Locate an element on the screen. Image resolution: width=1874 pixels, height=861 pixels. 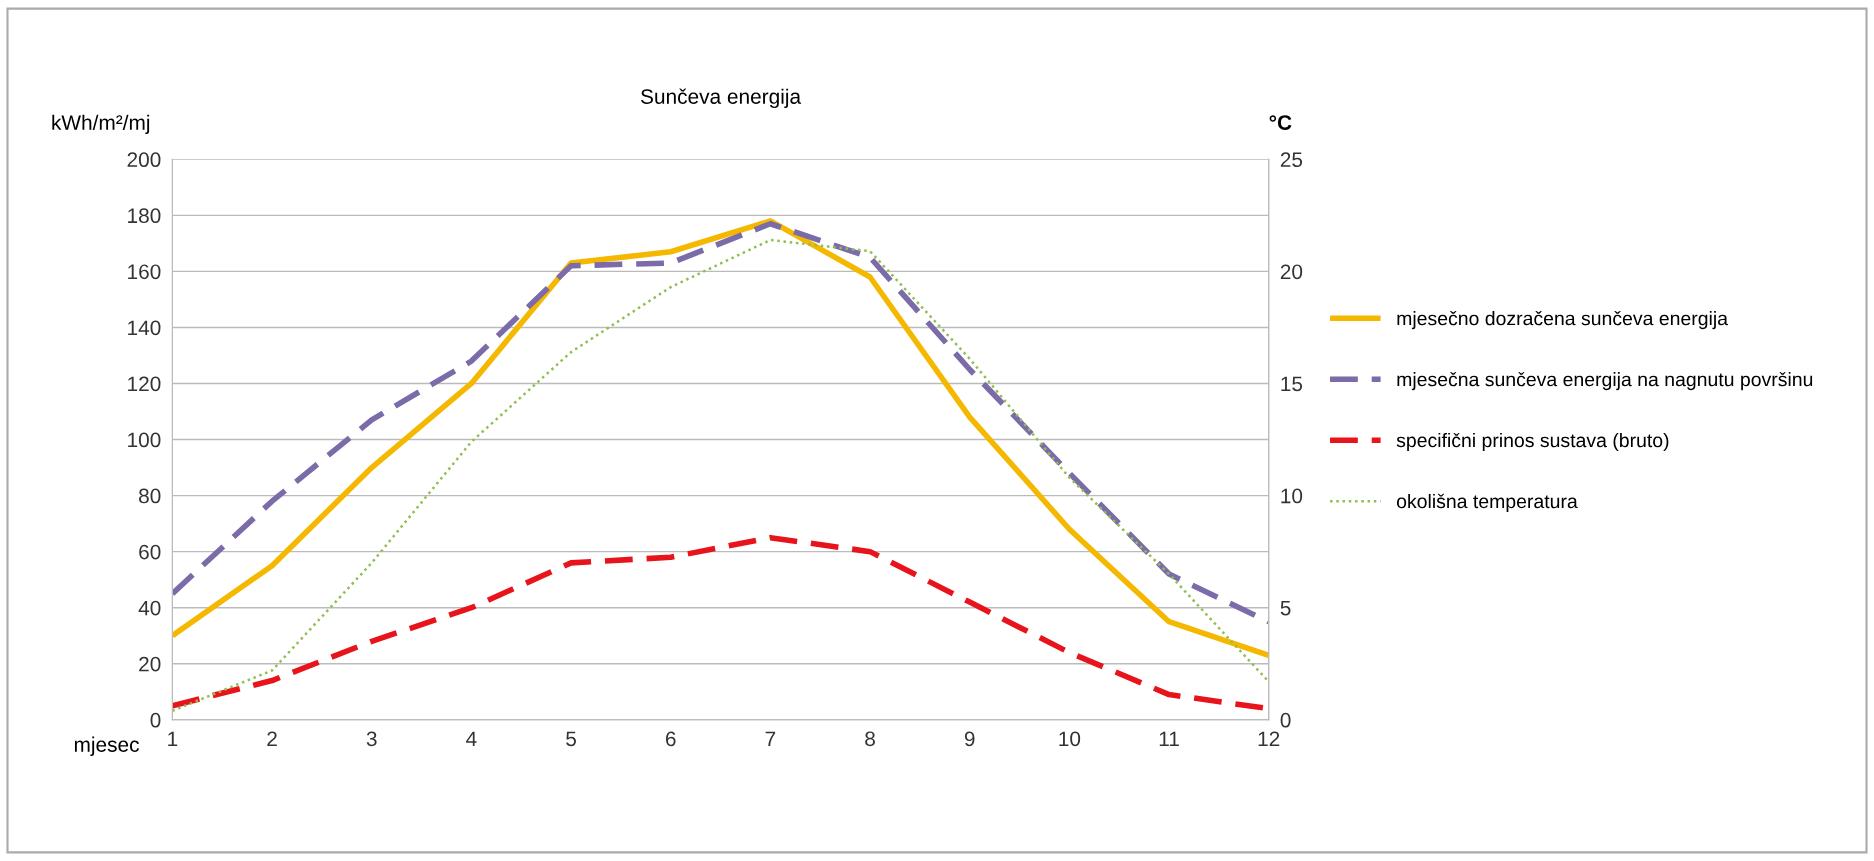
y-tick-label: 60 is located at coordinates (150, 552).